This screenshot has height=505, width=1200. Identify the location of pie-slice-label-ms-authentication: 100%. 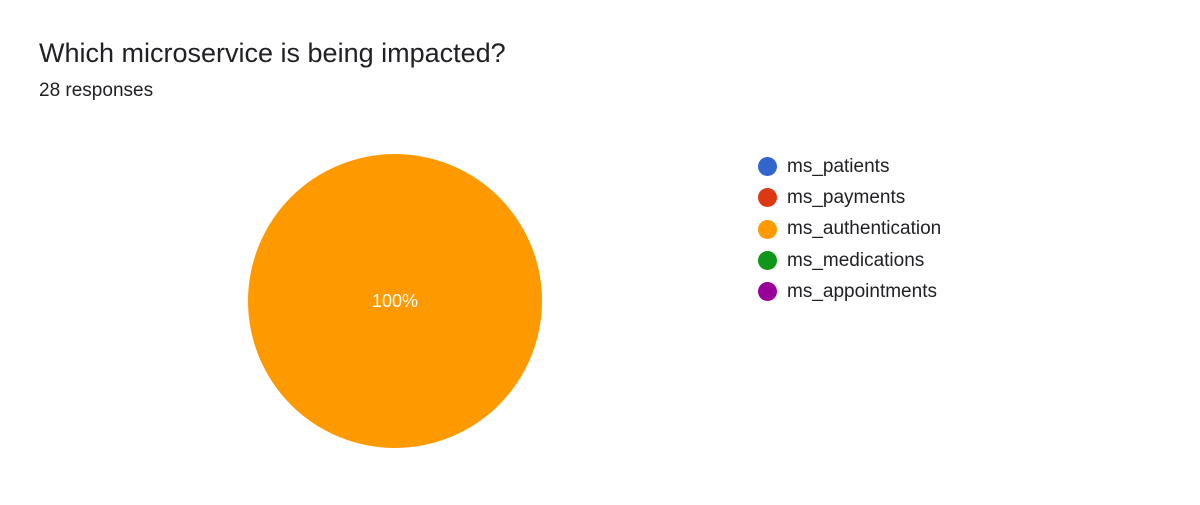
(395, 301).